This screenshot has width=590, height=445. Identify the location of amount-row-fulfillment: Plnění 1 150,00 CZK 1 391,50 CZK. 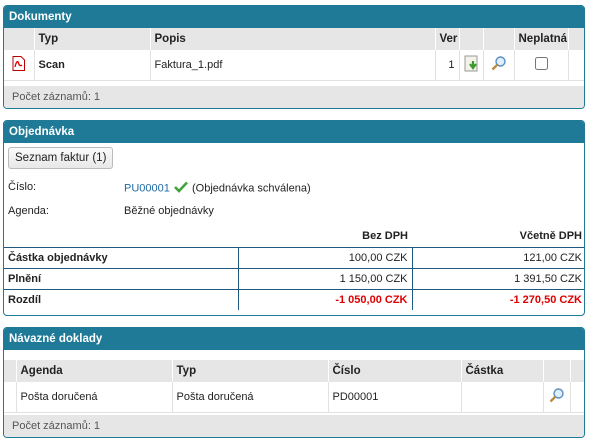
(294, 278).